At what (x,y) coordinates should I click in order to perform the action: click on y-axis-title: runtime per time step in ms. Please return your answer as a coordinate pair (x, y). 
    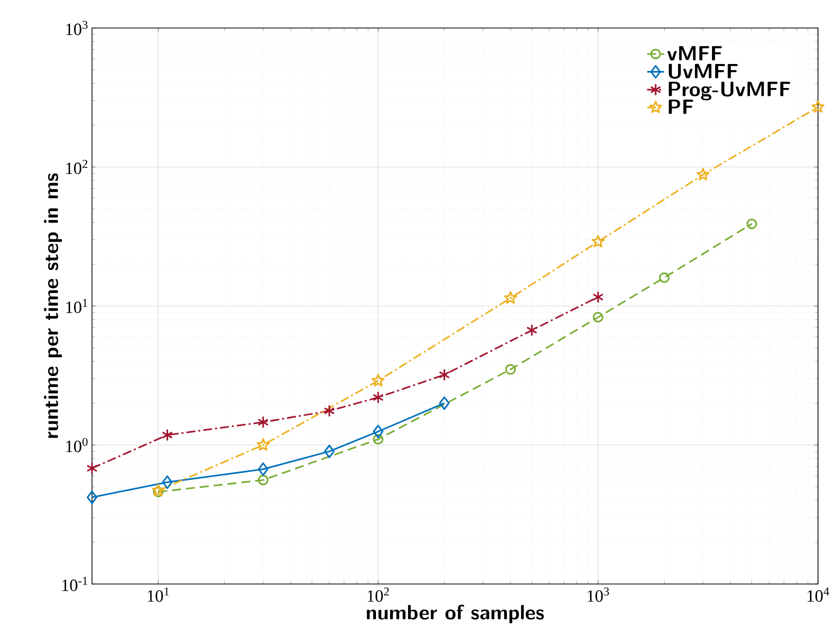
    Looking at the image, I should click on (53, 305).